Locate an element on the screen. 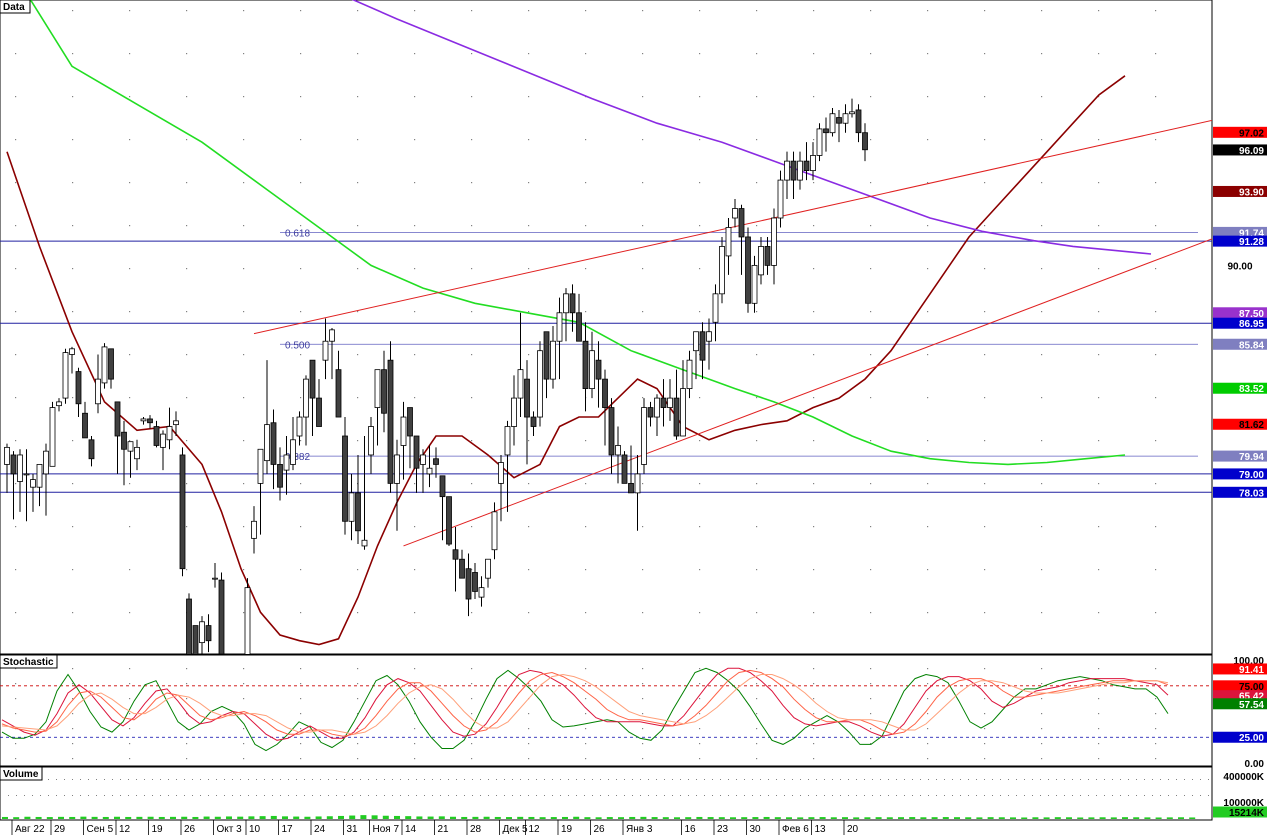 The height and width of the screenshot is (835, 1268). date-label: 17 is located at coordinates (288, 829).